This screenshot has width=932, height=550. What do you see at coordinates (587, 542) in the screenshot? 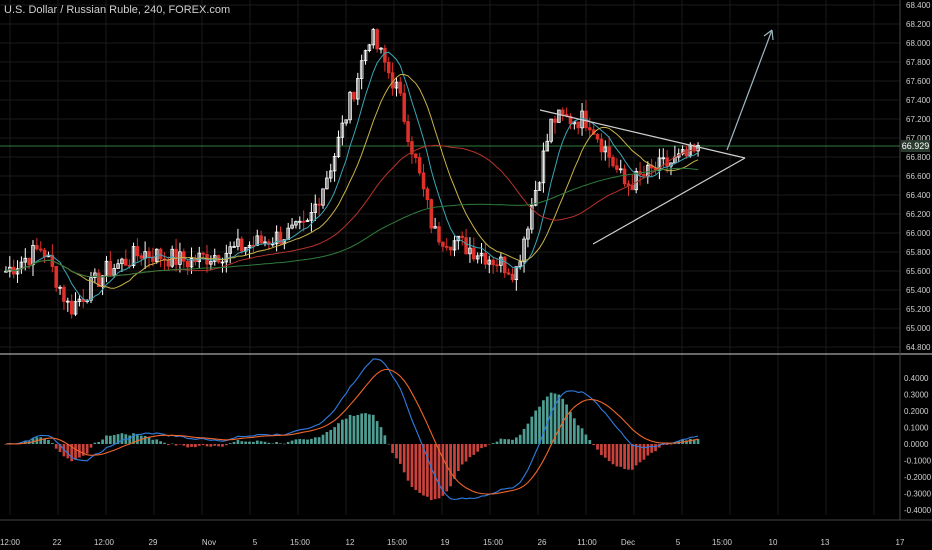
I see `time-tick-label: 11:00` at bounding box center [587, 542].